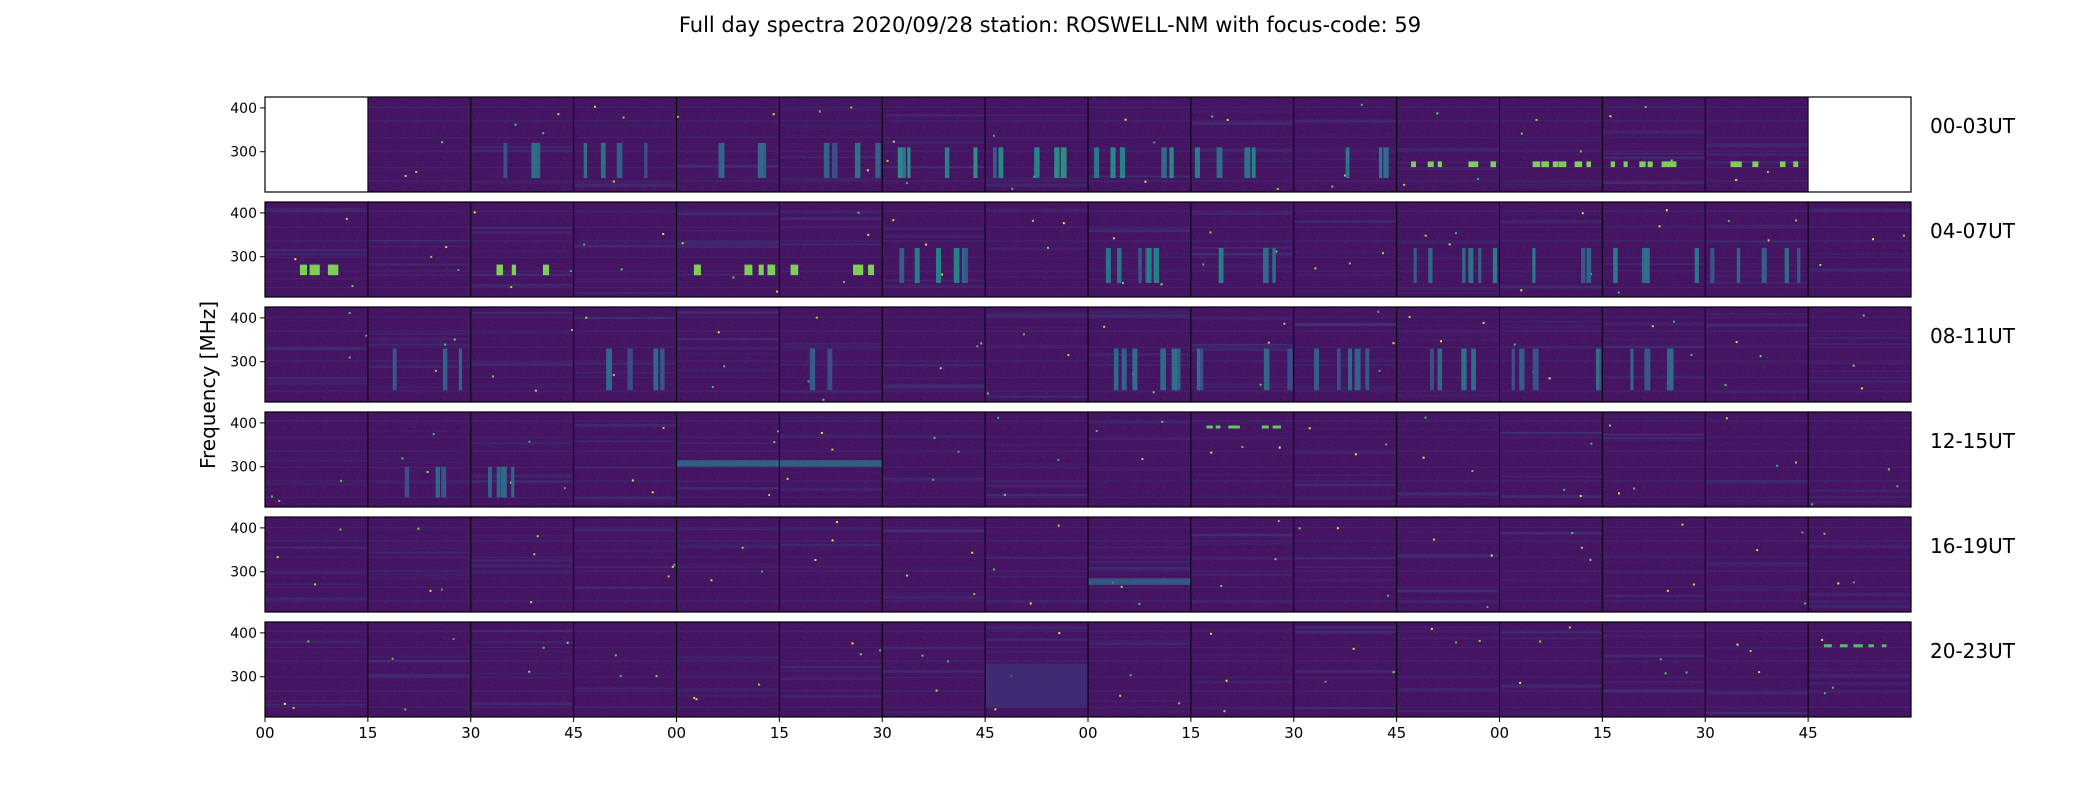 The image size is (2100, 800). I want to click on spectra-row: 300 400 00-03UT, so click(1123, 144).